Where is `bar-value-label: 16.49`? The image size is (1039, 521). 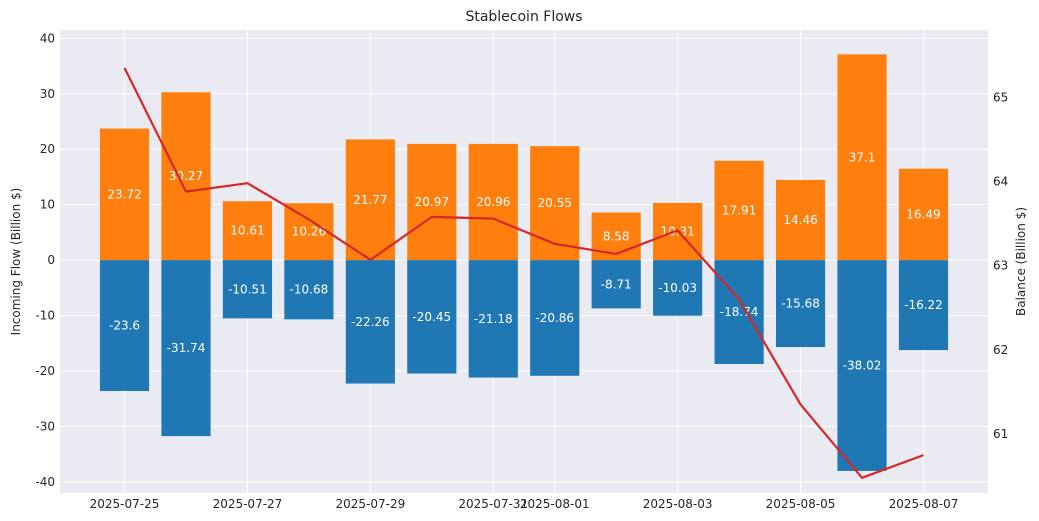 bar-value-label: 16.49 is located at coordinates (923, 214).